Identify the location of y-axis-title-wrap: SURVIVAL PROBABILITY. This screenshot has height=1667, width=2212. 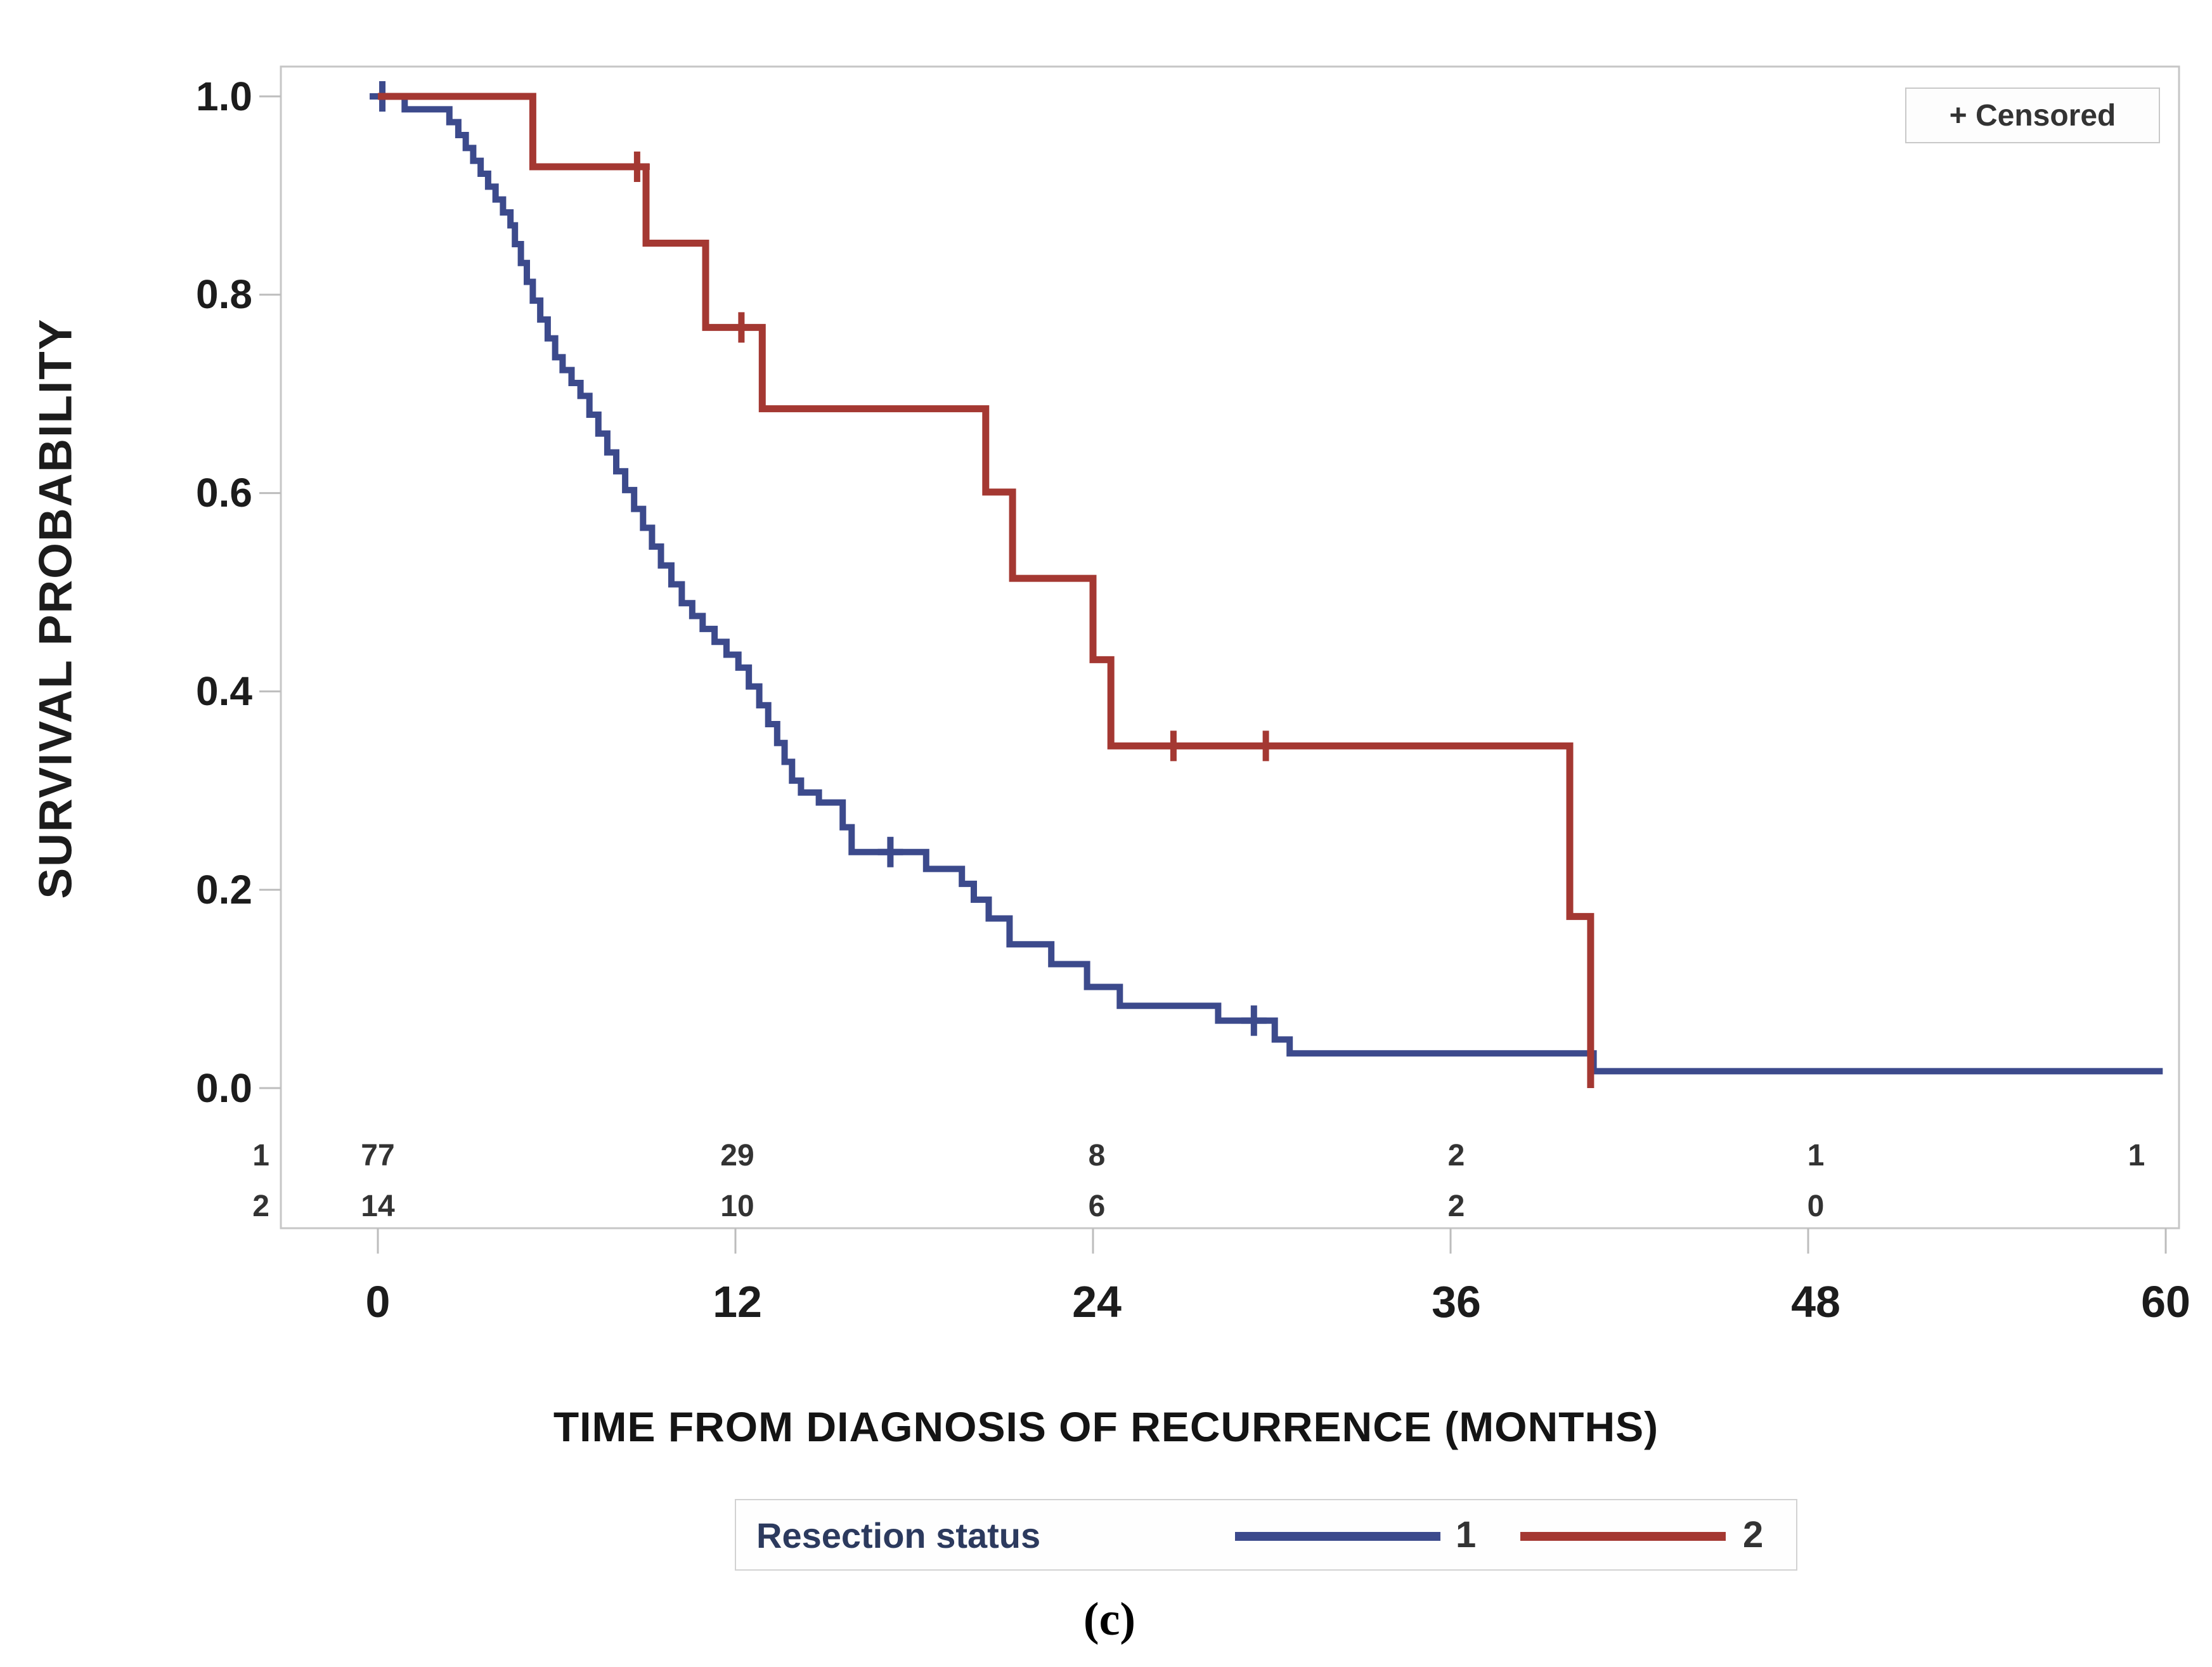
(212, 608).